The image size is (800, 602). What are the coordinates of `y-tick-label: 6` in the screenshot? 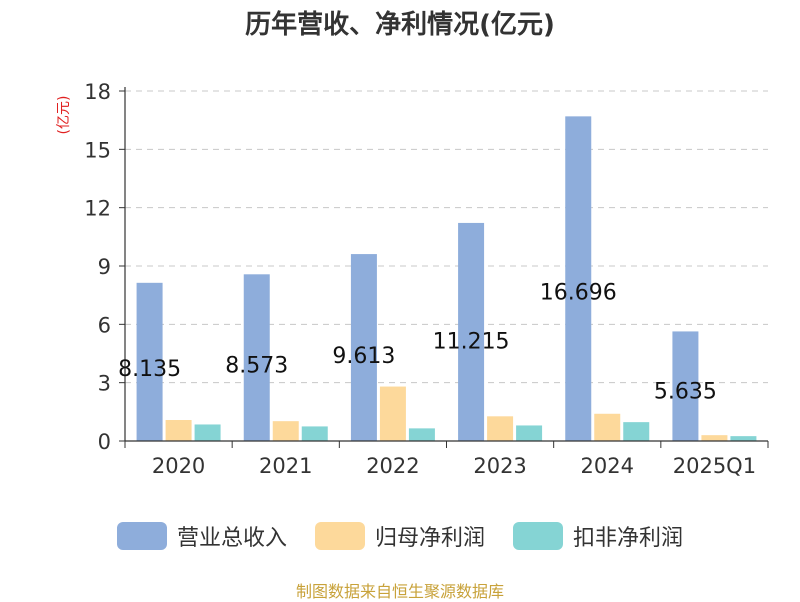 It's located at (104, 325).